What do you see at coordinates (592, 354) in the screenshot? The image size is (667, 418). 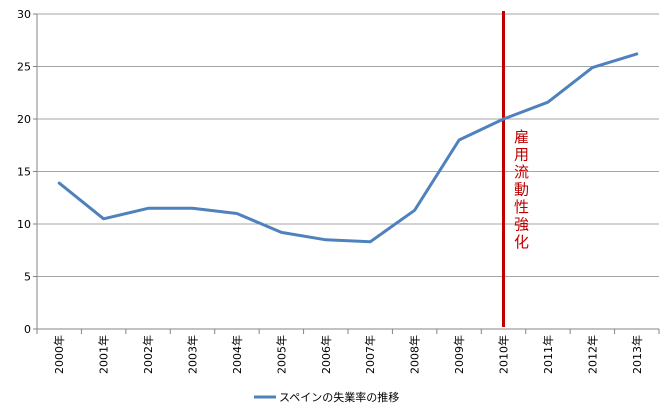 I see `x-tick-label: 2012年` at bounding box center [592, 354].